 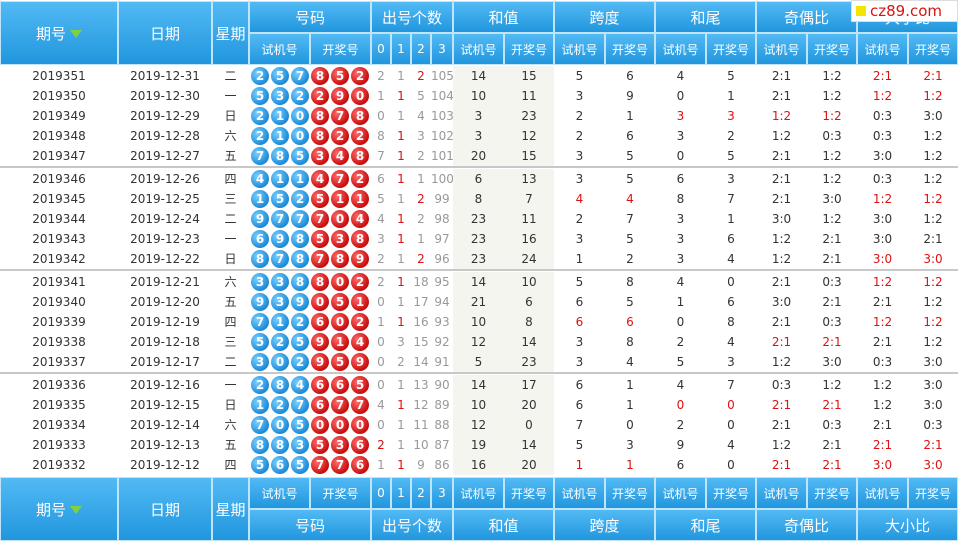 I want to click on test-number-ball: 3, so click(x=260, y=362).